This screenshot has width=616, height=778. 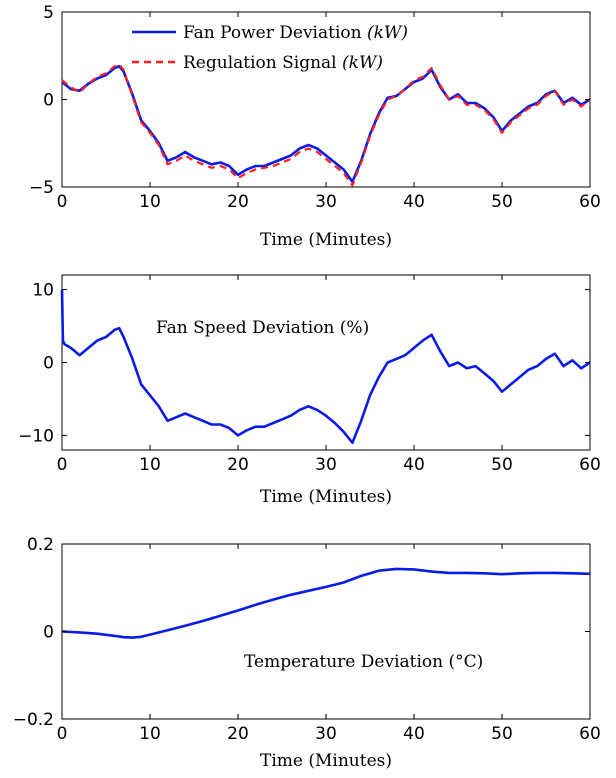 I want to click on y-tick-label: 10, so click(x=43, y=291).